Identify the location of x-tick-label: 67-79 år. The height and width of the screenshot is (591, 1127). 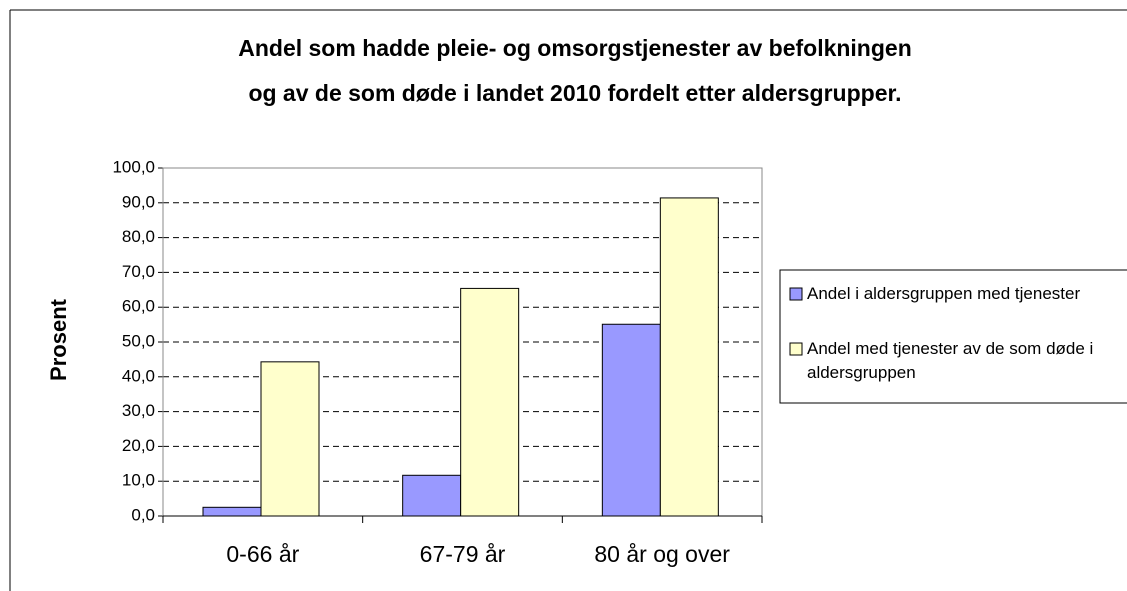
(463, 554).